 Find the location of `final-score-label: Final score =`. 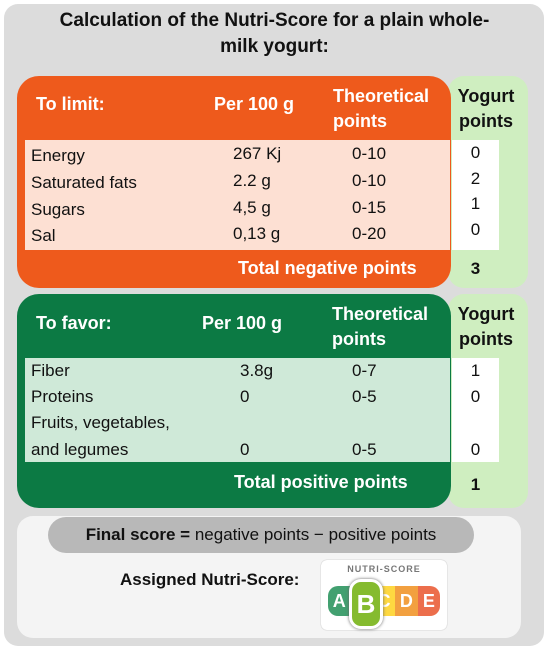

final-score-label: Final score = is located at coordinates (138, 534).